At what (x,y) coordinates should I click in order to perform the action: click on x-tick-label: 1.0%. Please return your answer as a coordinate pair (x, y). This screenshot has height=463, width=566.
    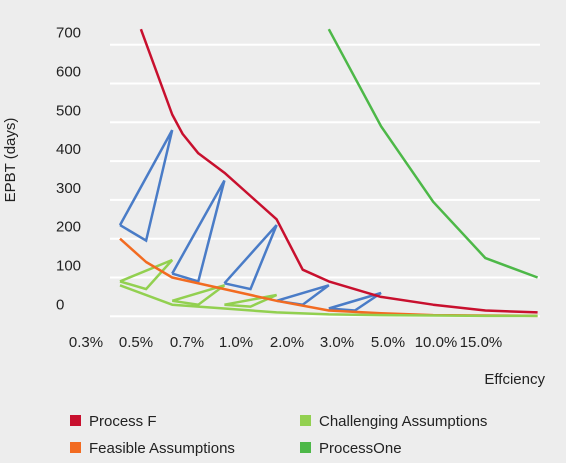
    Looking at the image, I should click on (236, 342).